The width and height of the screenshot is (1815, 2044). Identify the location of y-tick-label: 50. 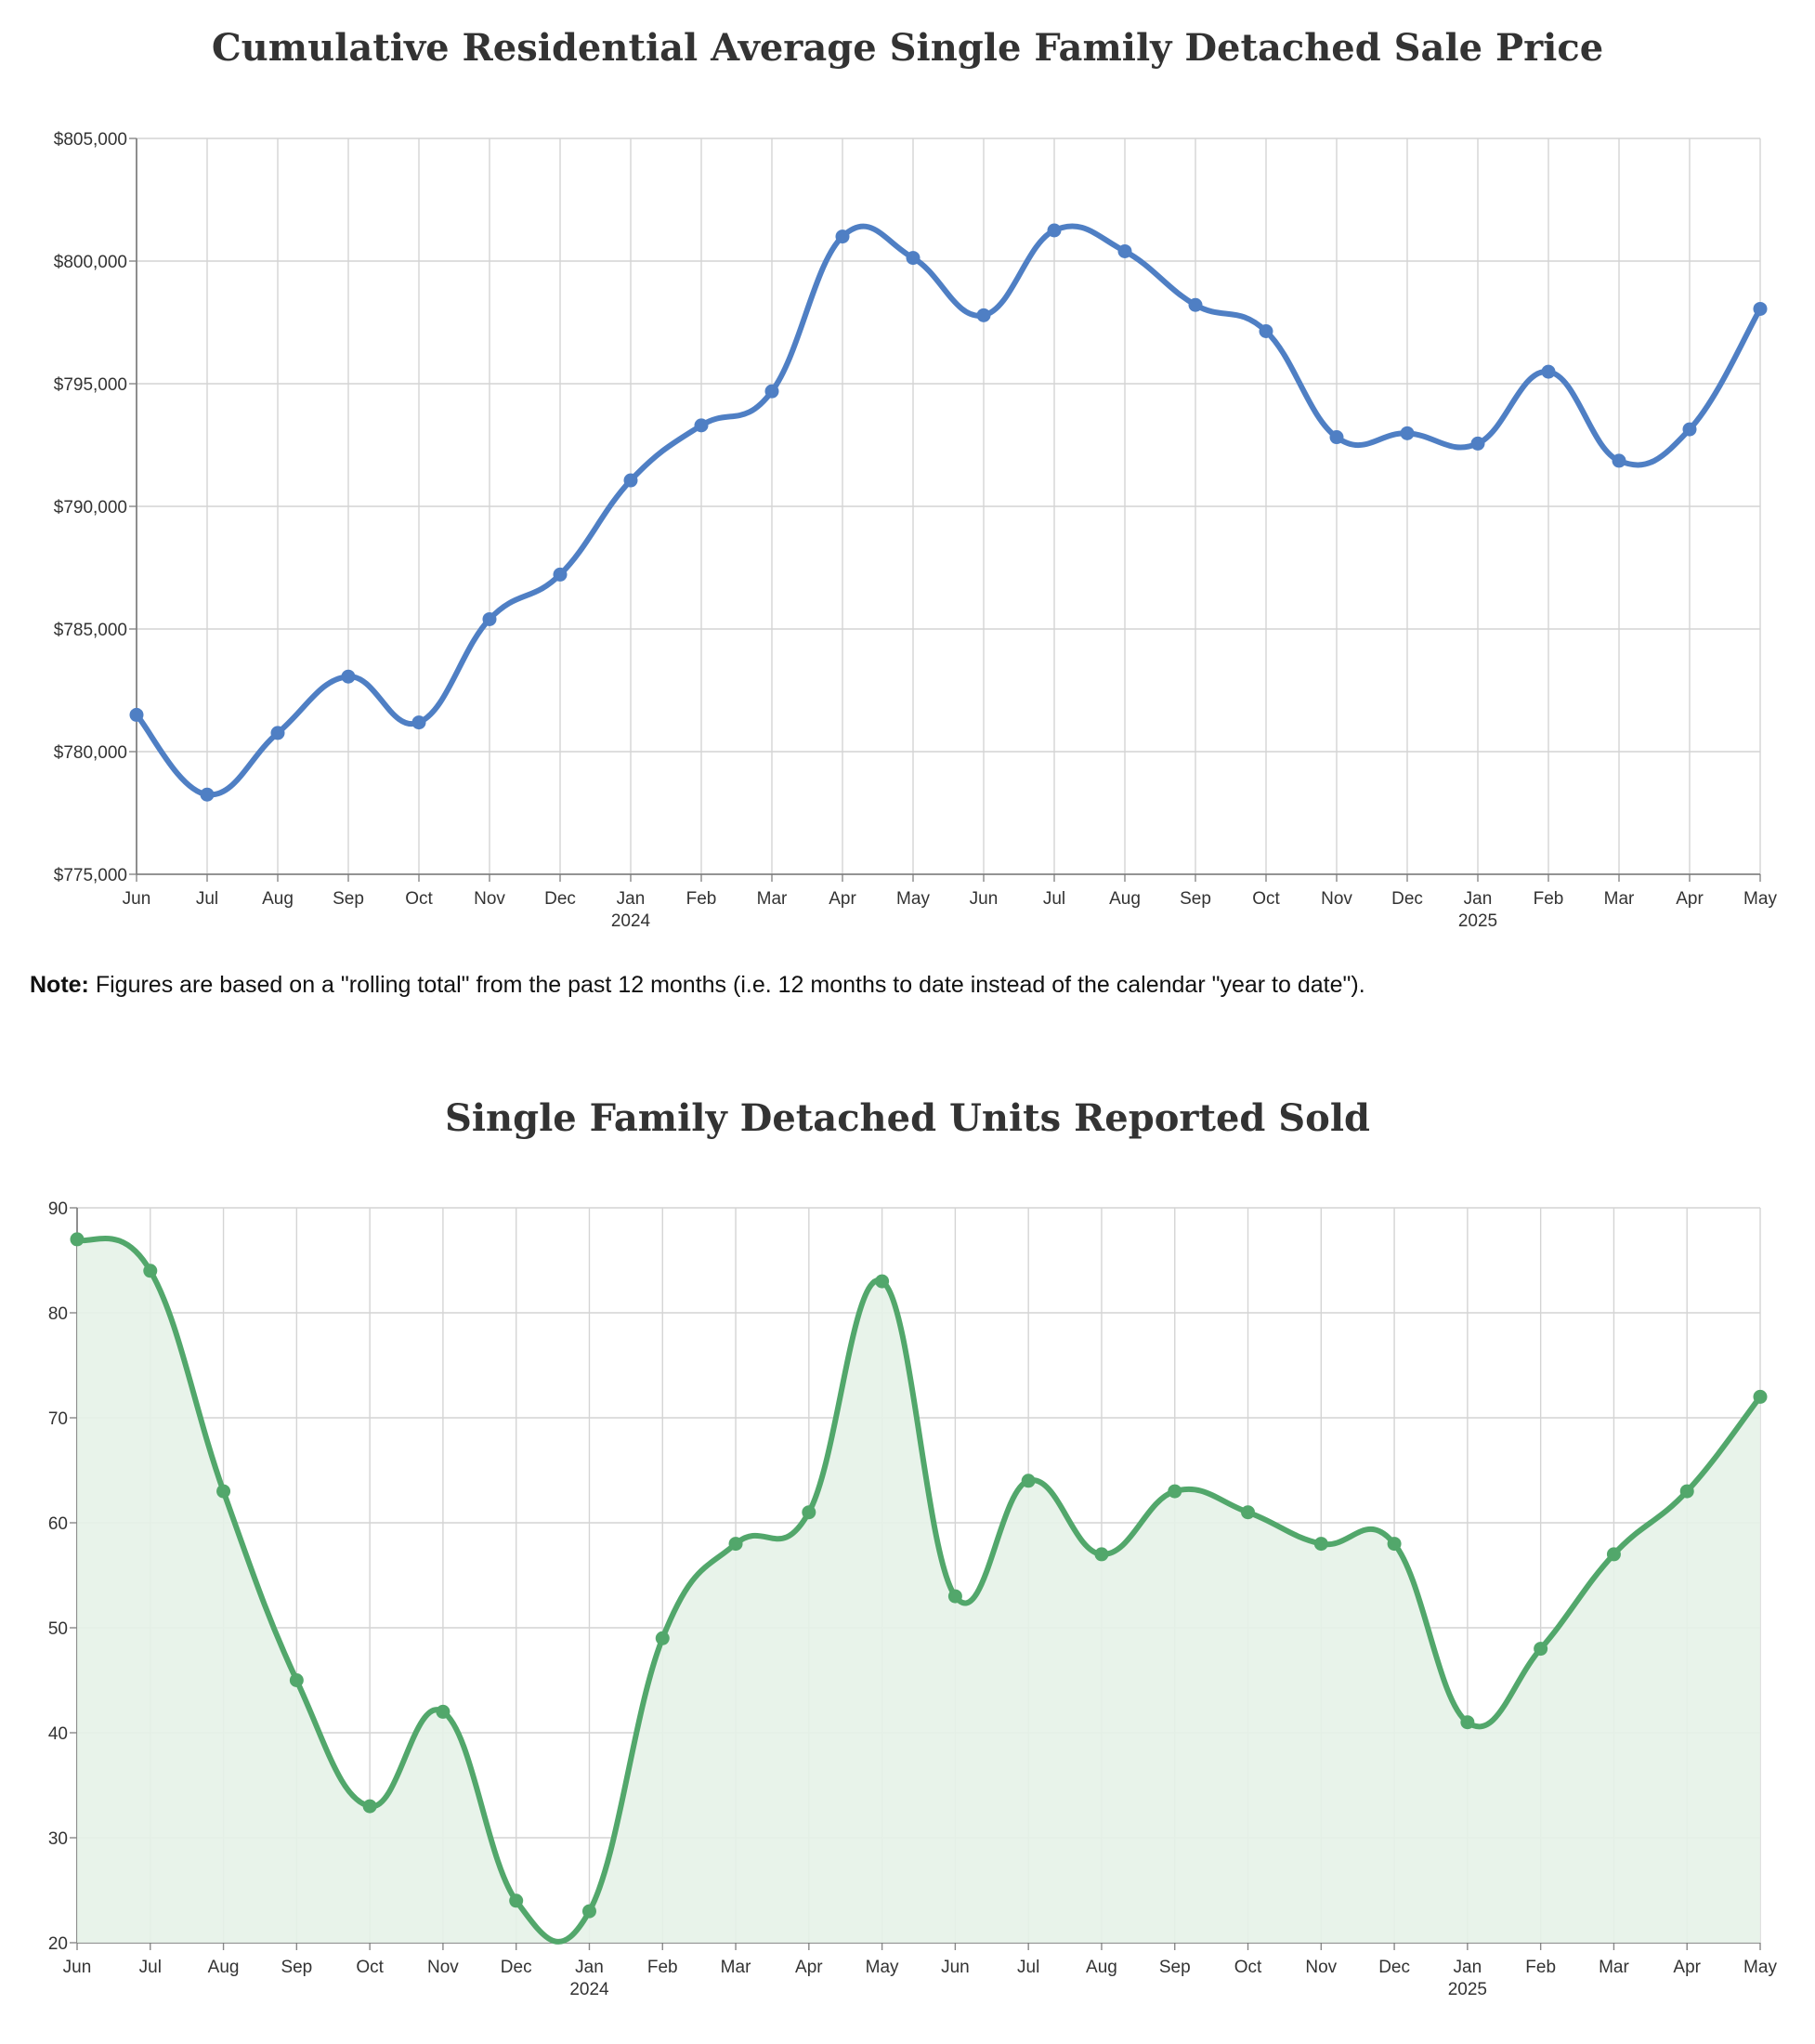
(58, 1629).